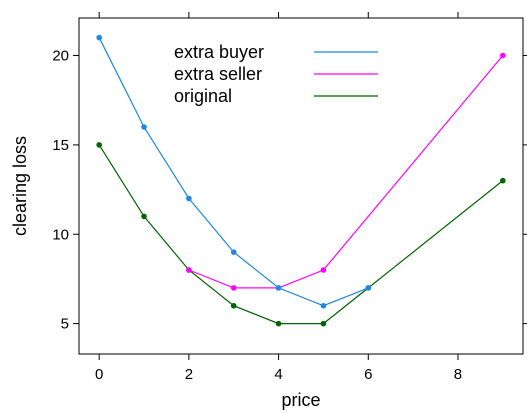 The height and width of the screenshot is (413, 527). I want to click on y-tick-label: 10, so click(60, 234).